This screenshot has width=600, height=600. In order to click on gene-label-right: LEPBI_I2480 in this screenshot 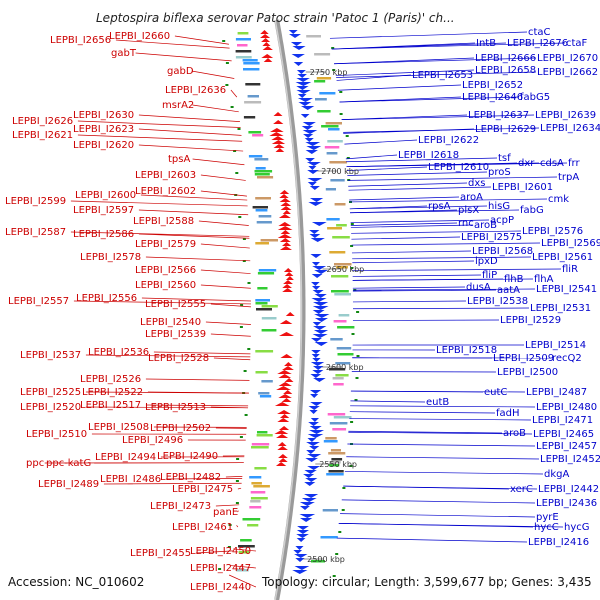, I will do `click(566, 407)`.